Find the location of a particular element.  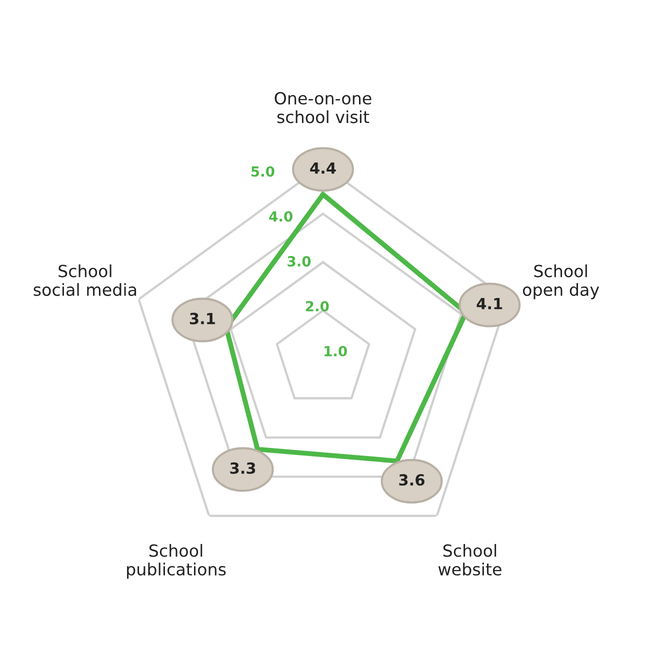

spoke-label: One-on-one school visit is located at coordinates (323, 108).